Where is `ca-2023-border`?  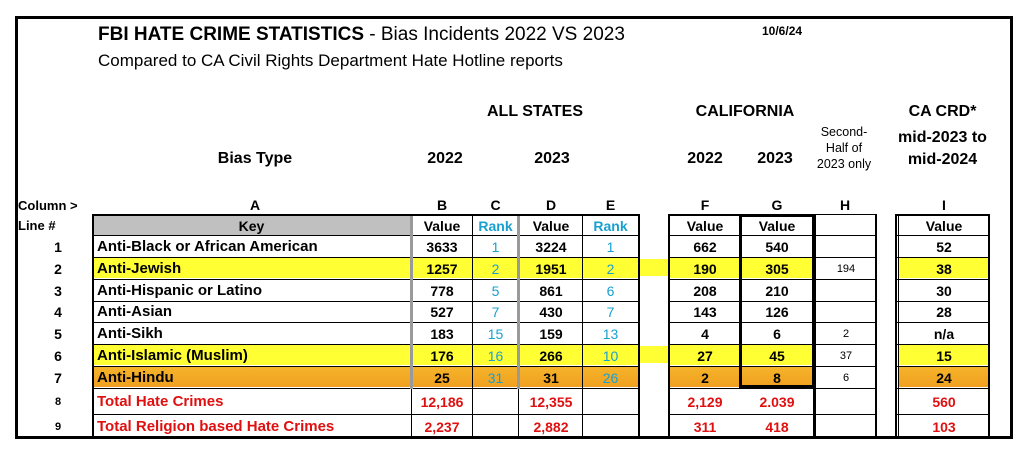 ca-2023-border is located at coordinates (777, 301).